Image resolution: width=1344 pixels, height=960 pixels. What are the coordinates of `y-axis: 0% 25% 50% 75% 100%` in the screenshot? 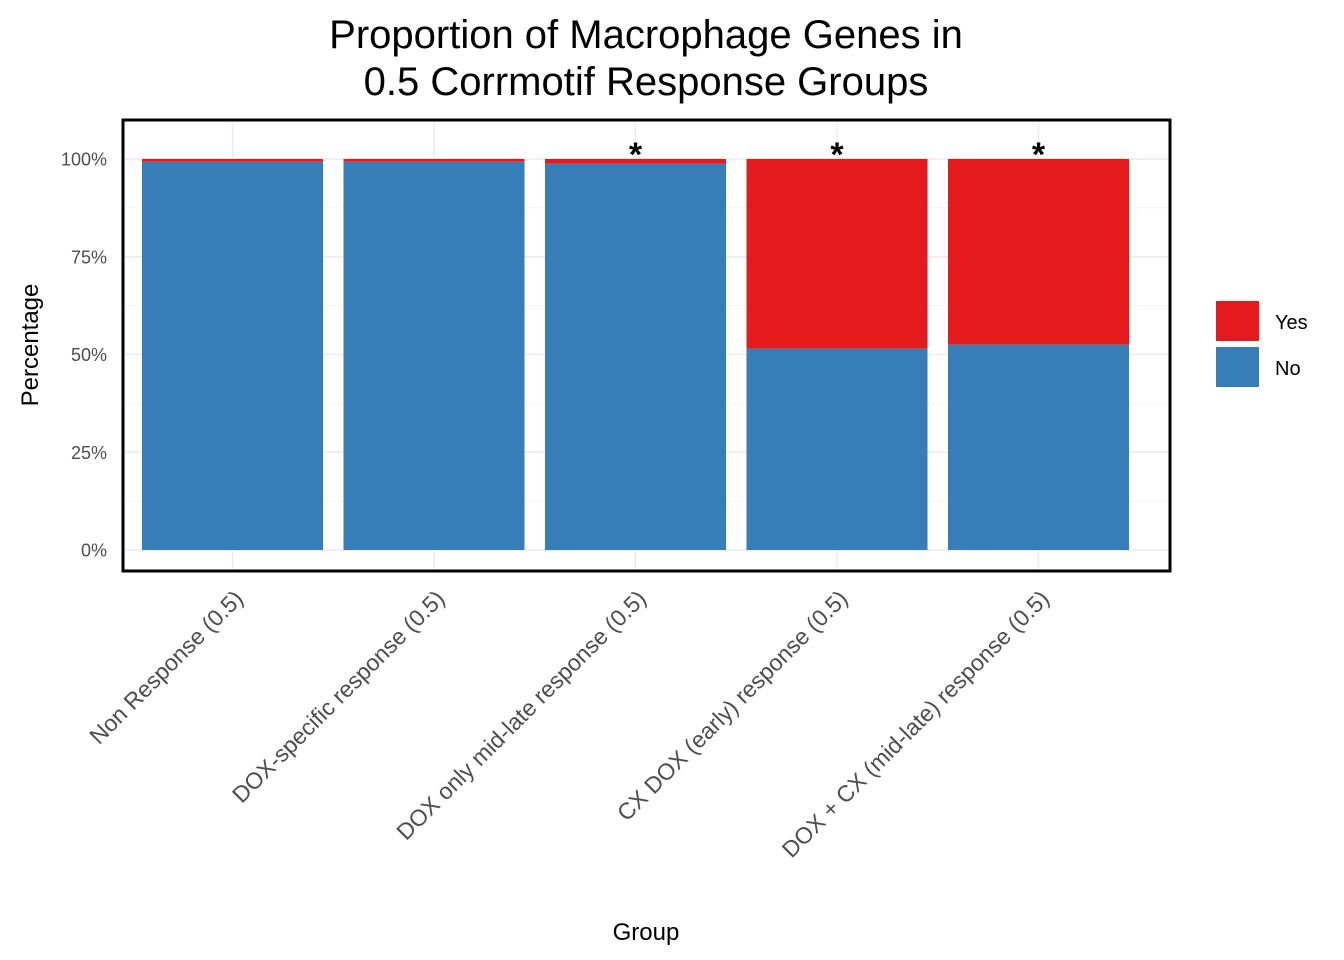 It's located at (84, 355).